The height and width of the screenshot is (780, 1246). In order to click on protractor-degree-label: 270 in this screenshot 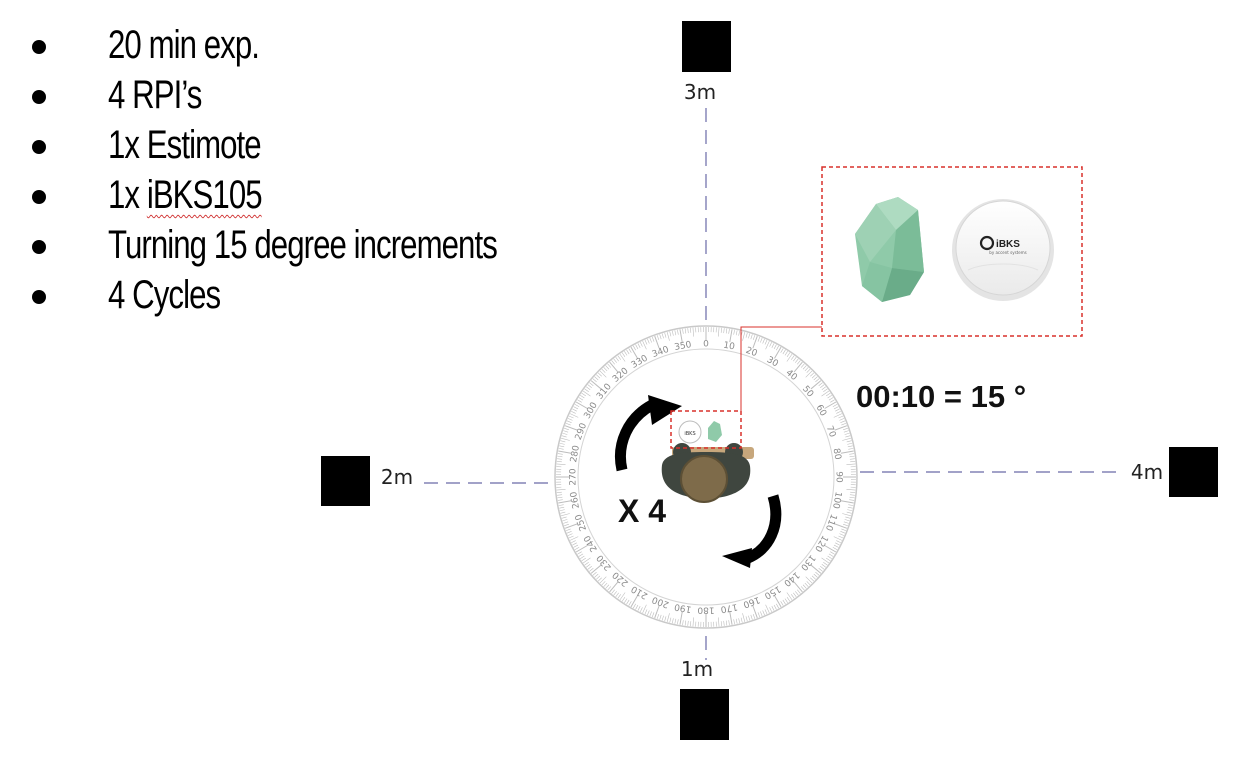, I will do `click(574, 476)`.